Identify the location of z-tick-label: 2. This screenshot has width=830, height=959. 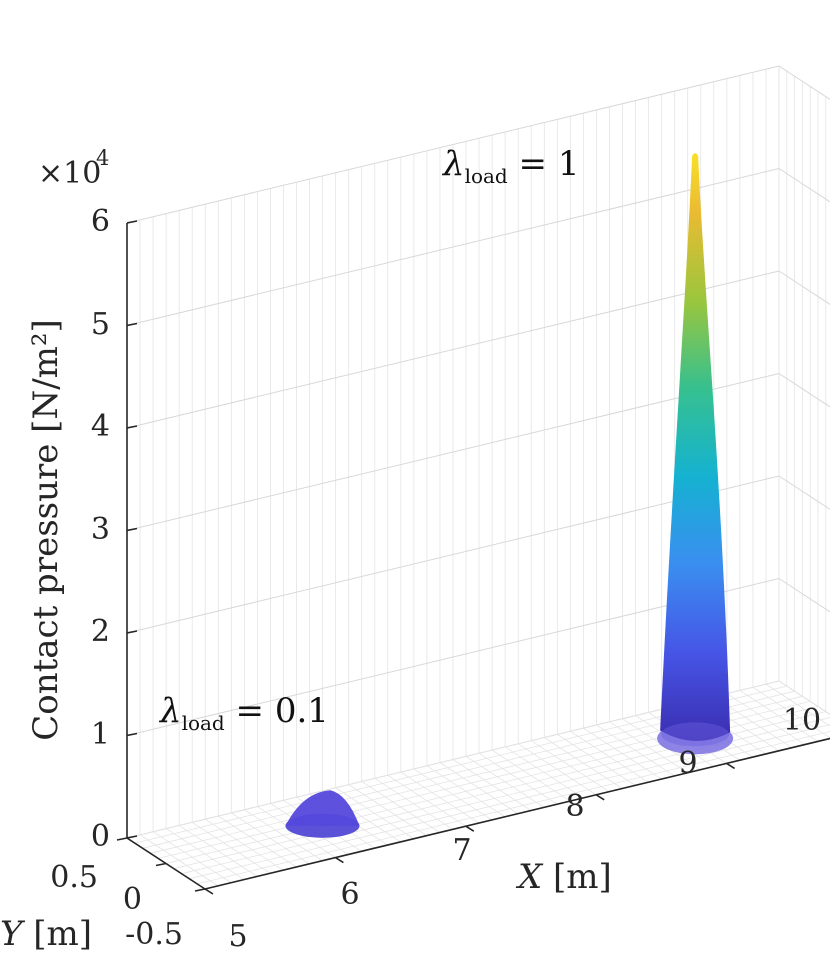
(100, 631).